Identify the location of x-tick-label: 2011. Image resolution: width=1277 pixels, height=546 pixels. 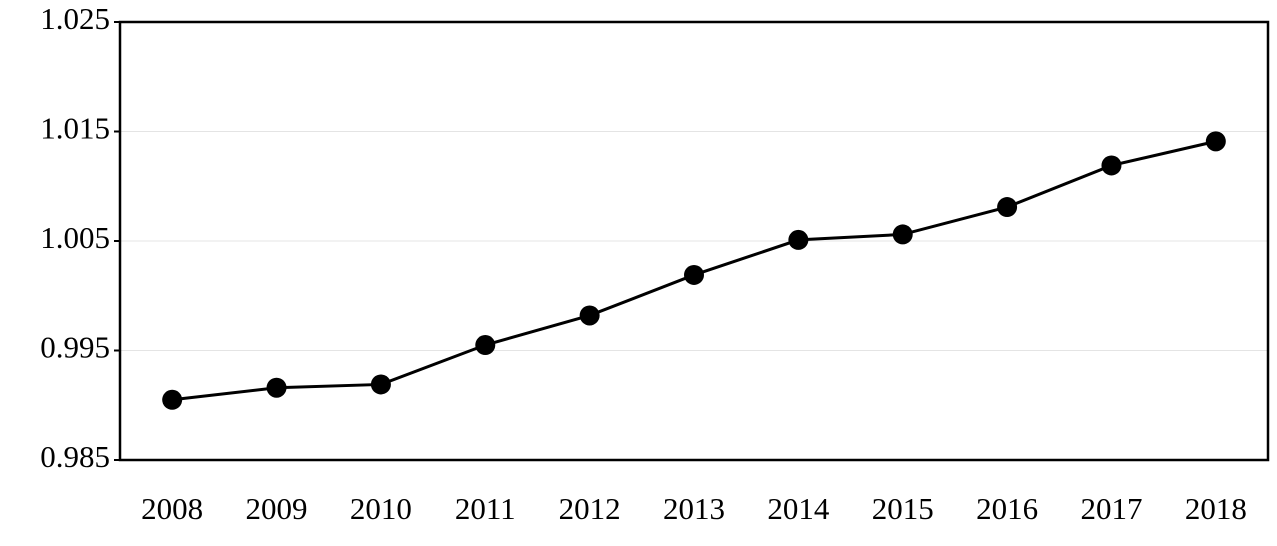
(485, 508).